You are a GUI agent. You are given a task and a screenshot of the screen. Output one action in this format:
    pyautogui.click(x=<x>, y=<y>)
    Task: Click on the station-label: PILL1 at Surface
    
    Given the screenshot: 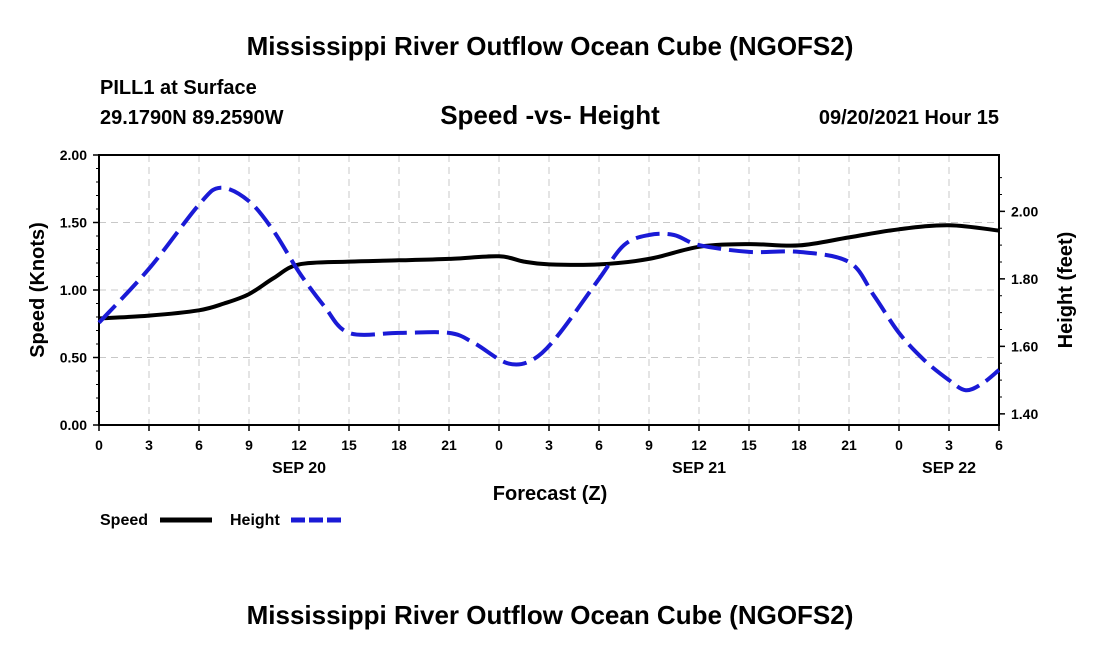 What is the action you would take?
    pyautogui.click(x=178, y=88)
    